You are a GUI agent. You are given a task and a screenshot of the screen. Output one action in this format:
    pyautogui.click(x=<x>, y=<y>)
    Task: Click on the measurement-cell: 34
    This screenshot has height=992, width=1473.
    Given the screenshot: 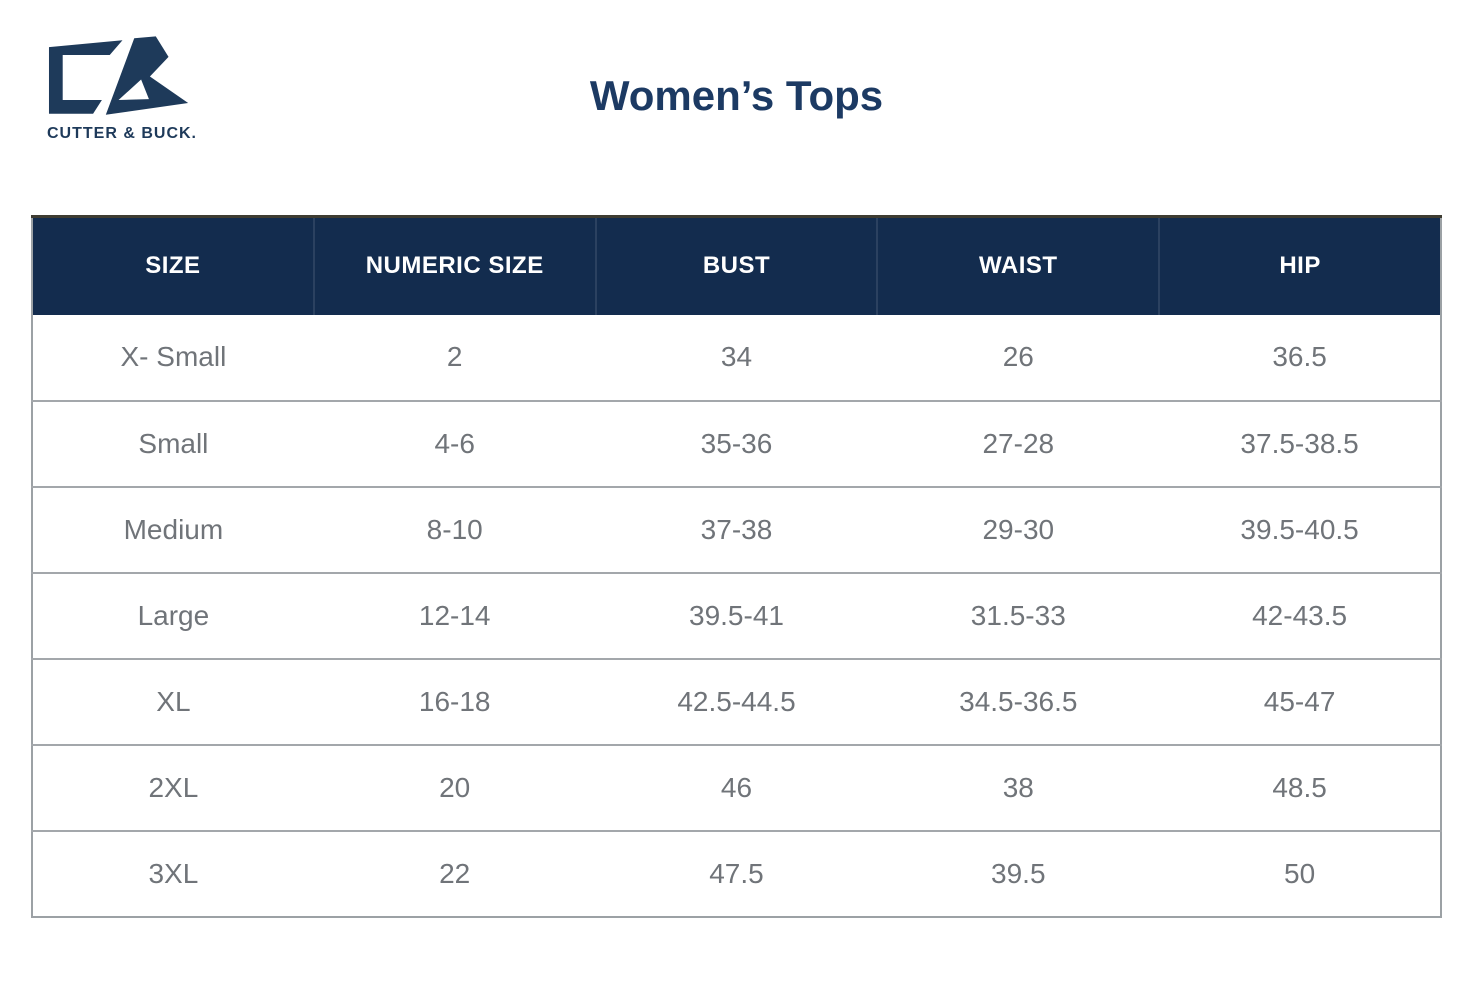 What is the action you would take?
    pyautogui.click(x=736, y=357)
    